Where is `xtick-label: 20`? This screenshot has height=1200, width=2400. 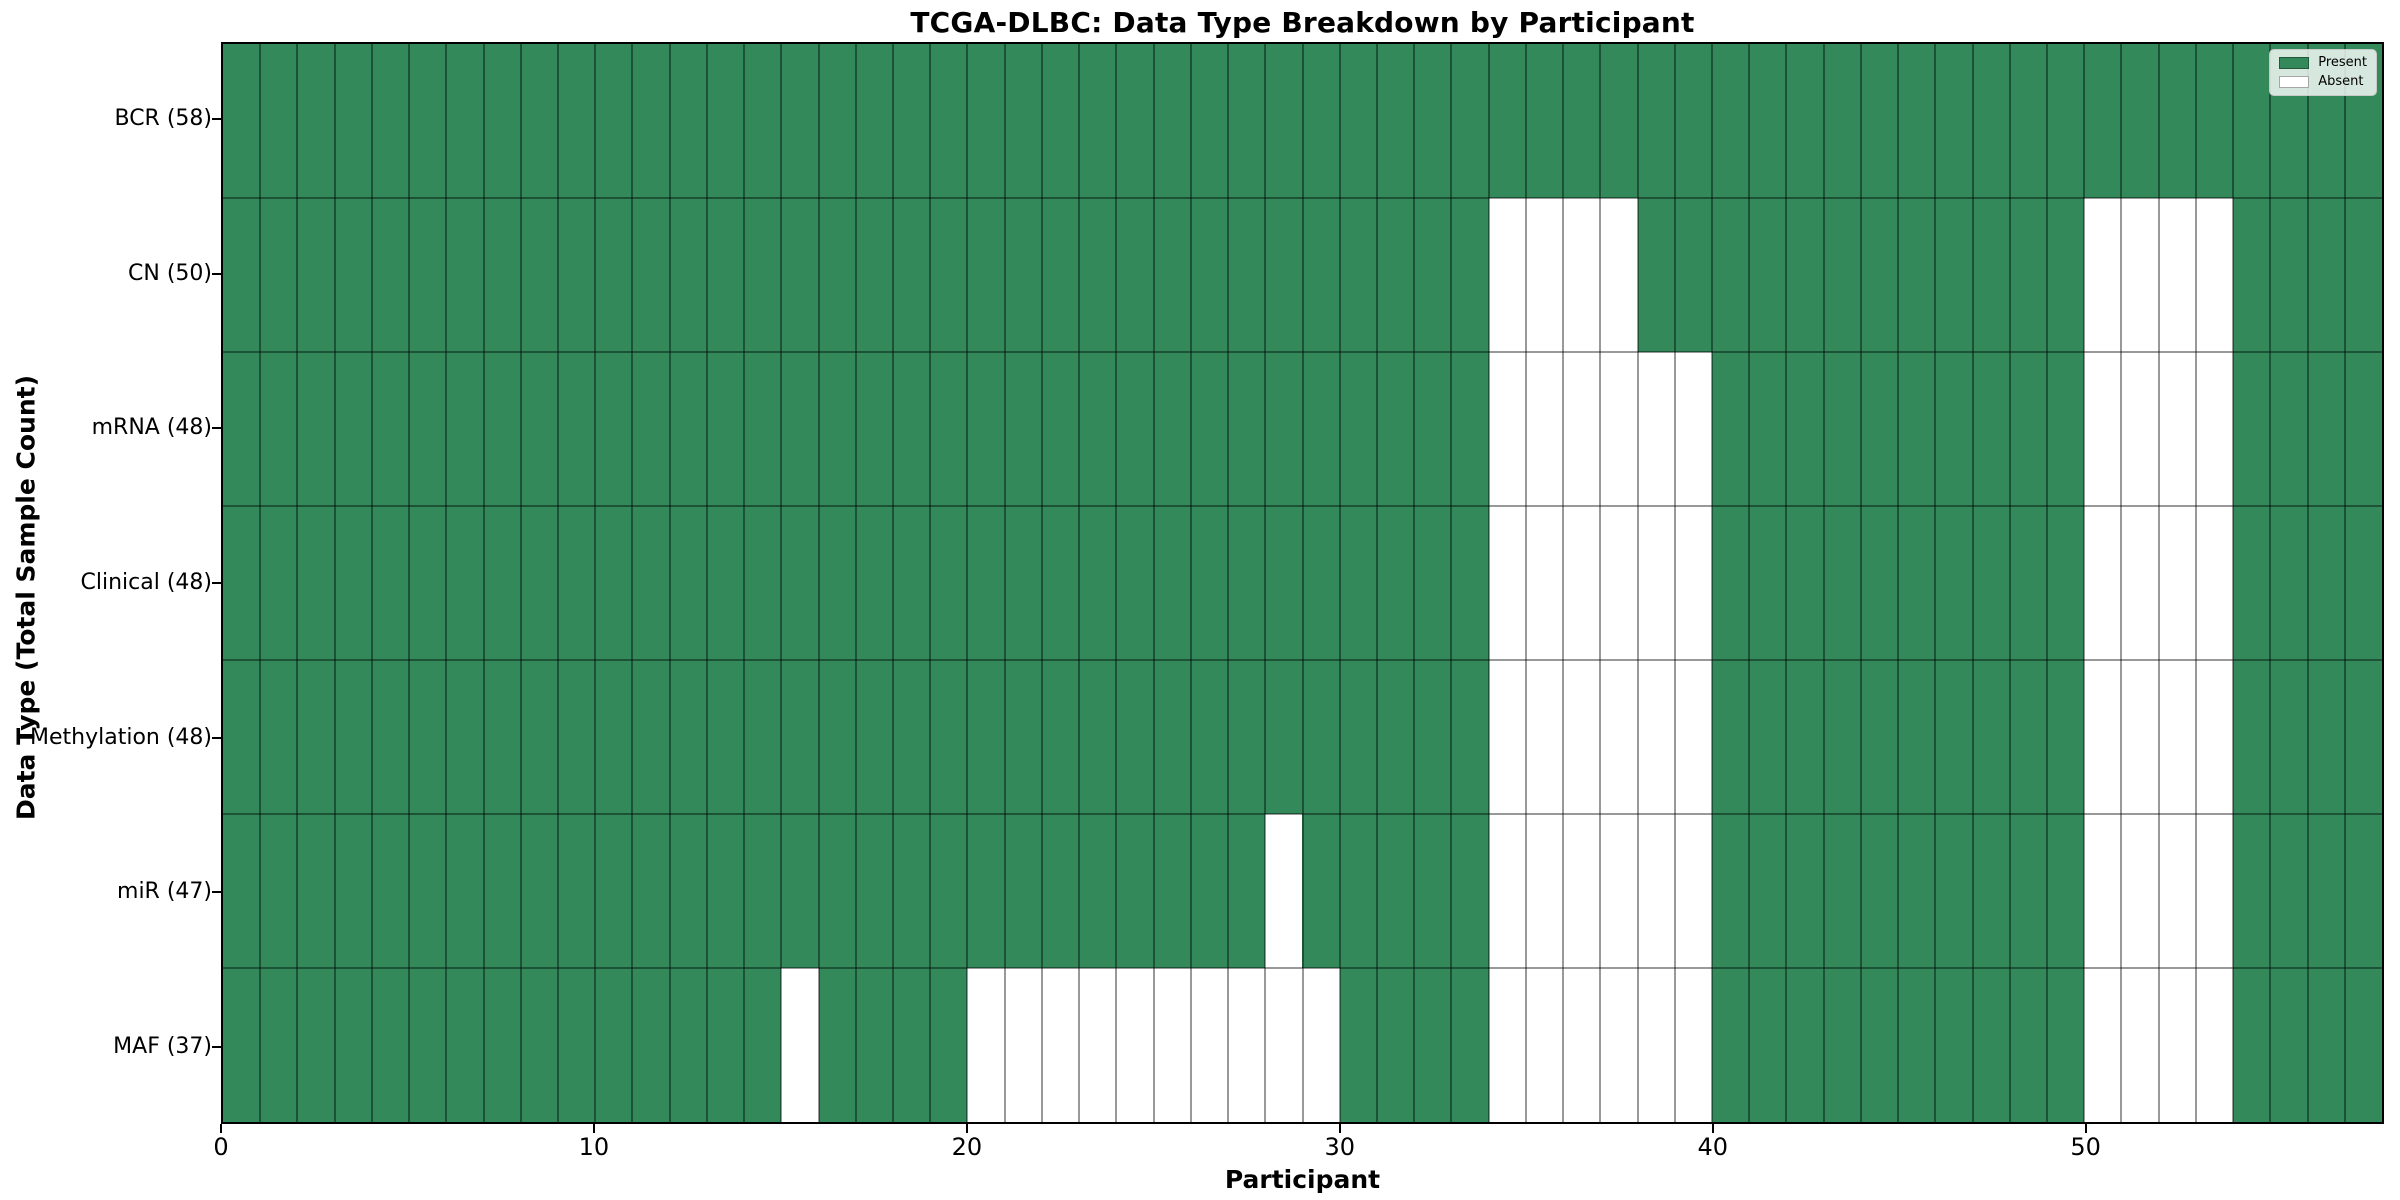 xtick-label: 20 is located at coordinates (967, 1147).